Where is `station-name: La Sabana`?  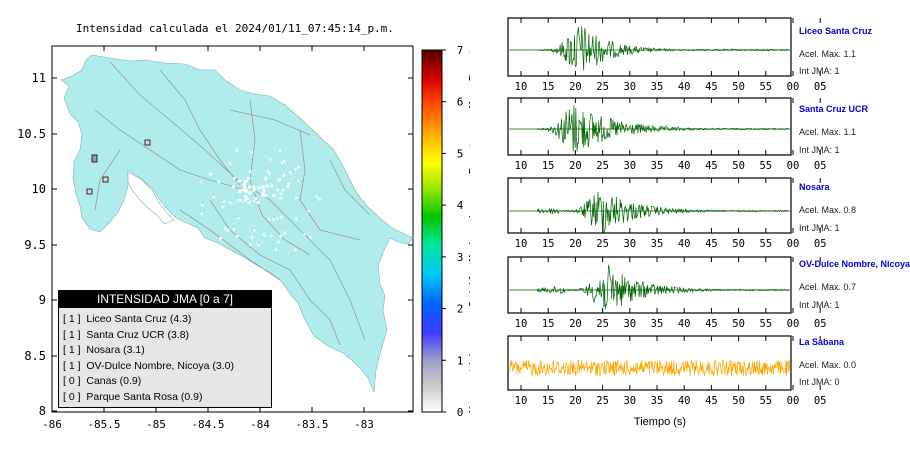 station-name: La Sabana is located at coordinates (822, 342).